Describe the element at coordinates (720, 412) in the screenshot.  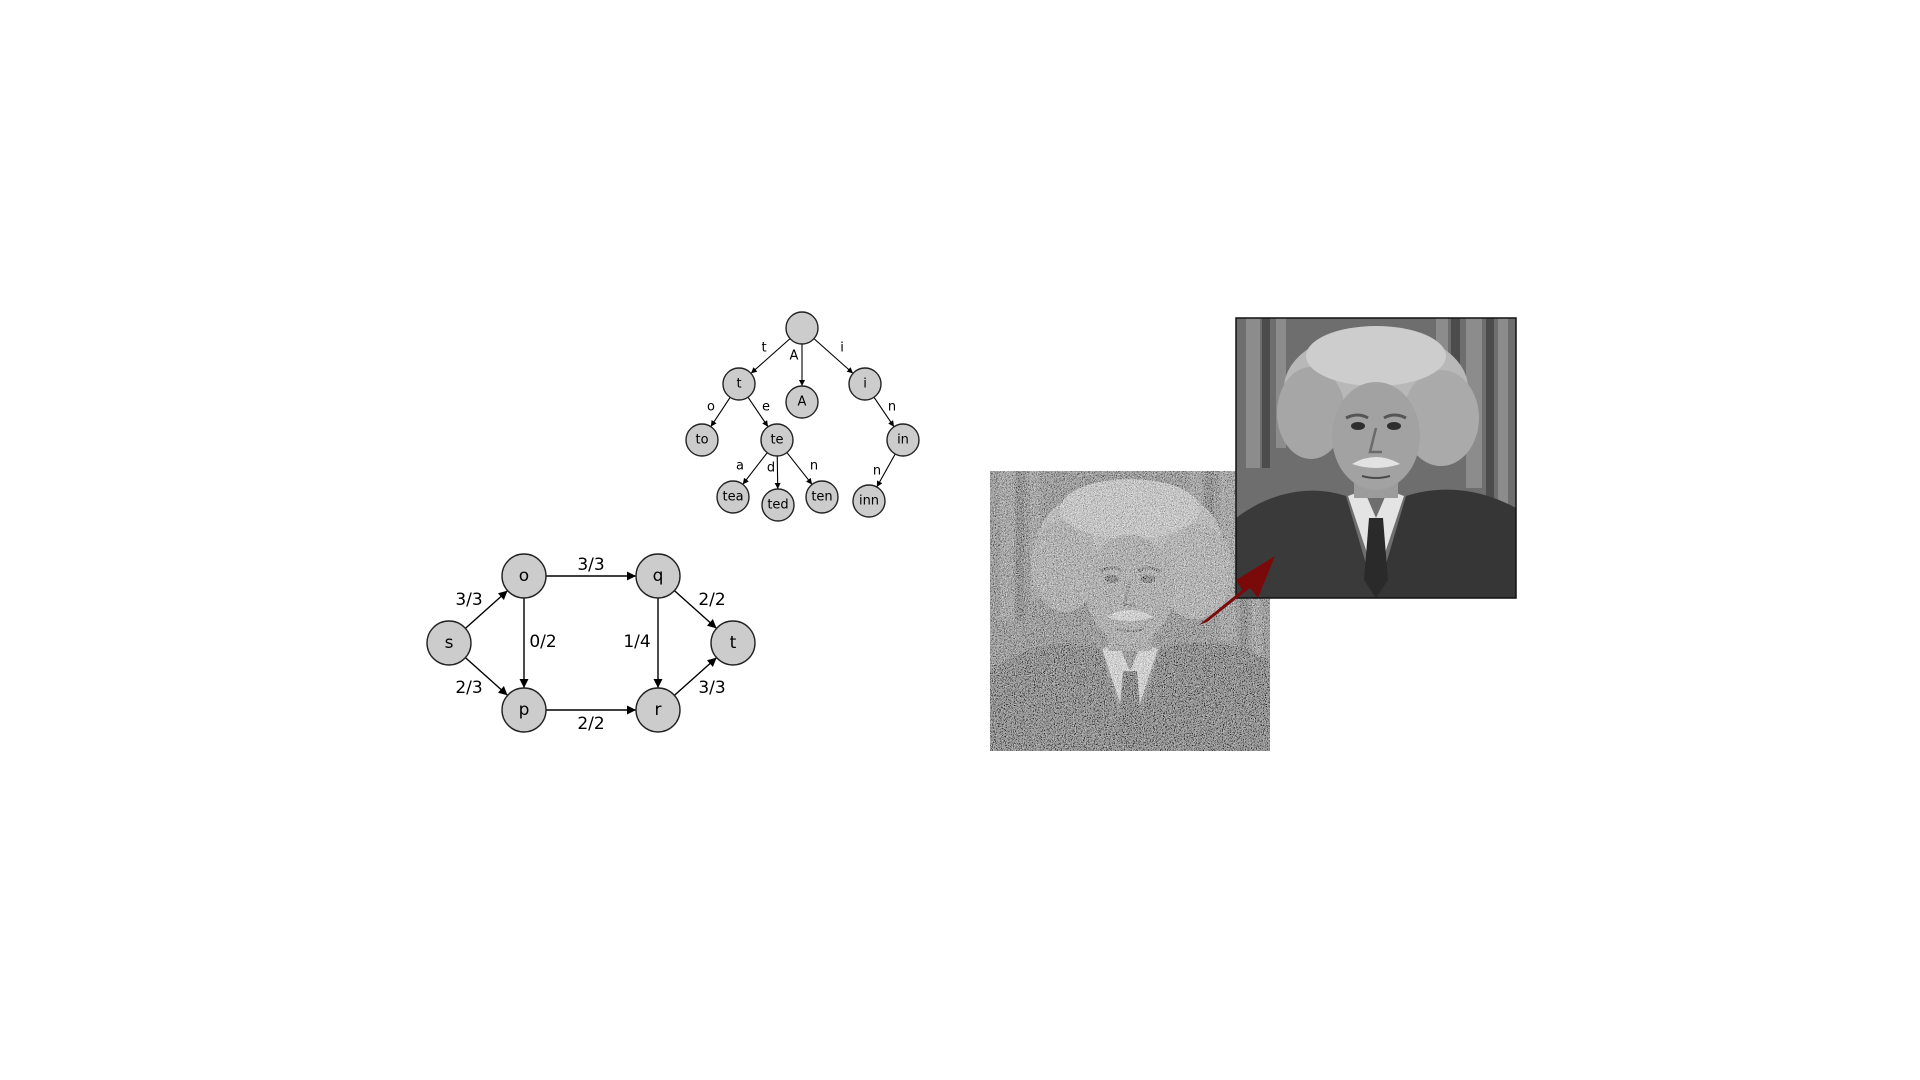
I see `trie-edge-t-to` at that location.